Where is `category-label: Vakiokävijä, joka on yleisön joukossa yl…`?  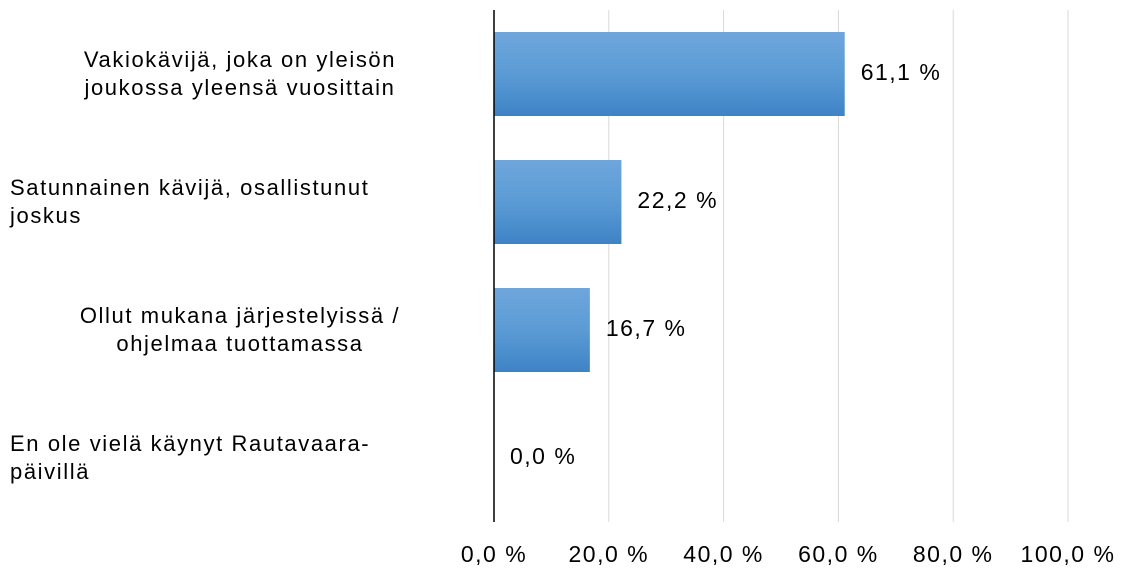
category-label: Vakiokävijä, joka on yleisön joukossa yl… is located at coordinates (240, 73).